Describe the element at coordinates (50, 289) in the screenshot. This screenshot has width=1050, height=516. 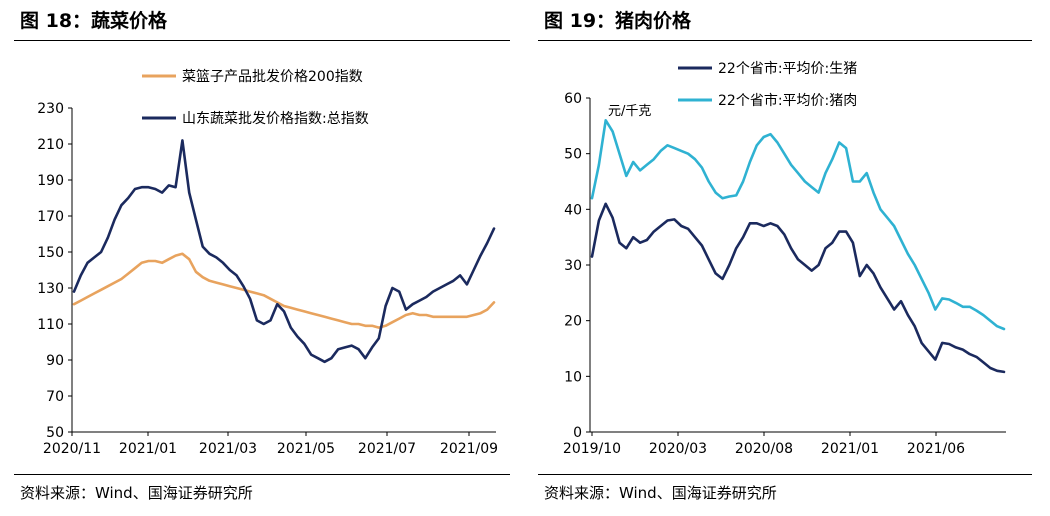
I see `y-tick-label: 130` at that location.